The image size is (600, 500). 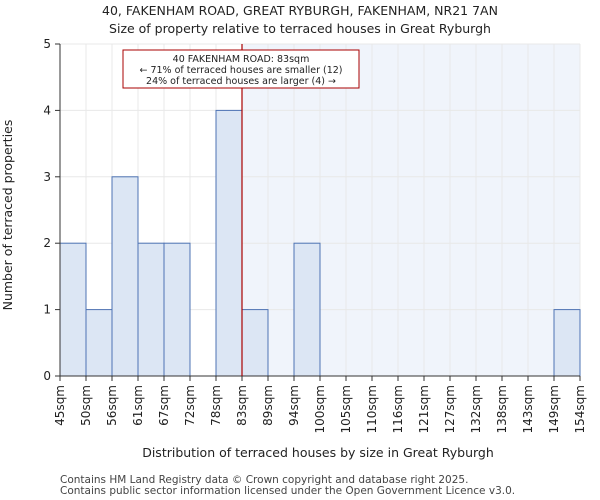 I want to click on y-tick-label: 0, so click(x=47, y=376).